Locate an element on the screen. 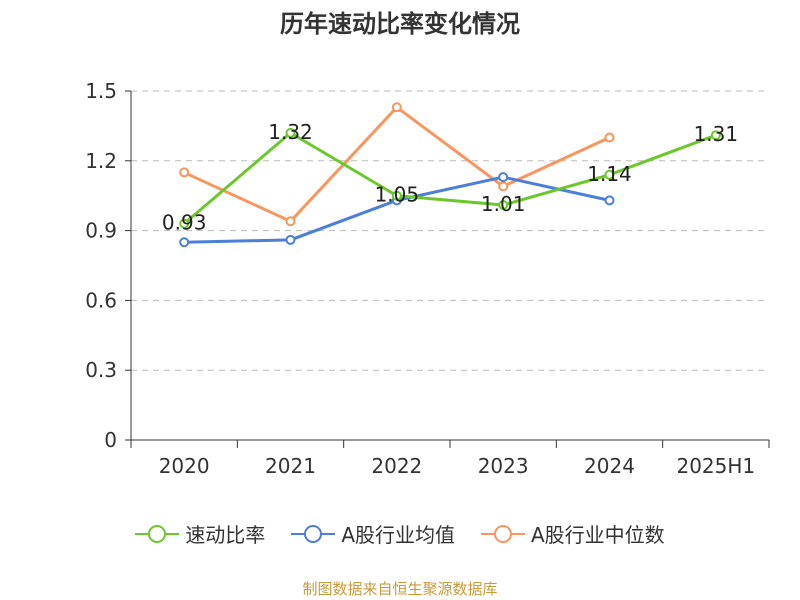  x-tick-label: 2023 is located at coordinates (503, 466).